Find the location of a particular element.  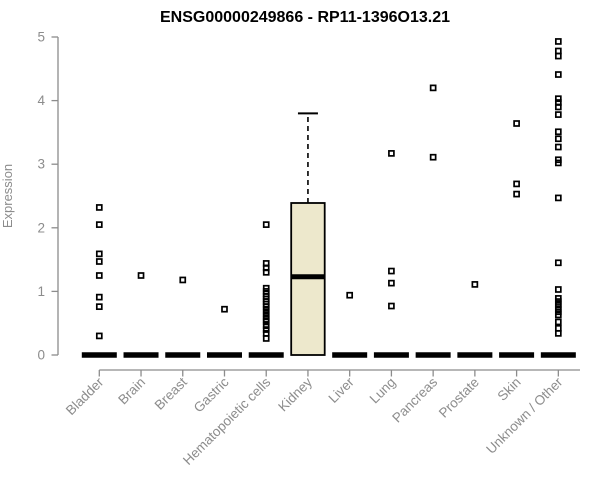

x-category-label: Breast is located at coordinates (171, 393).